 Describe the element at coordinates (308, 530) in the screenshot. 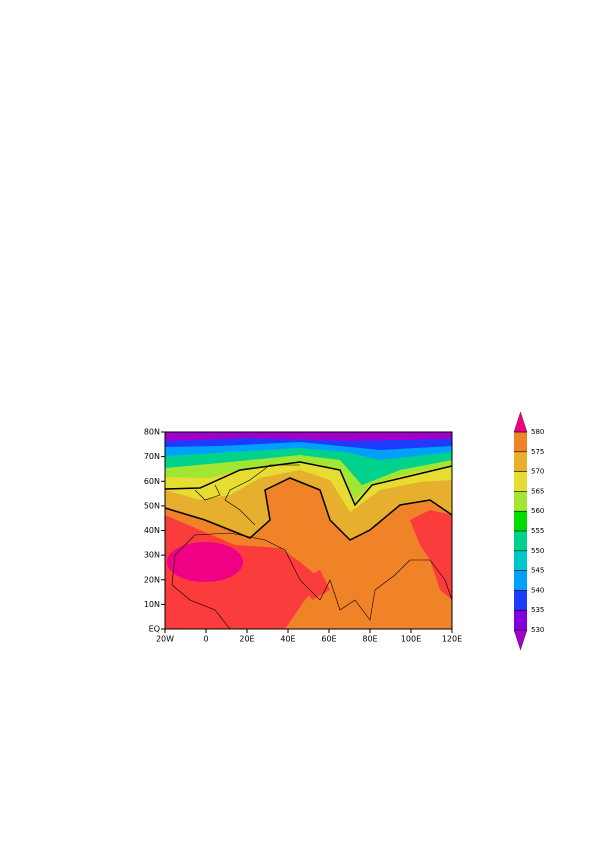

I see `map-fill` at that location.